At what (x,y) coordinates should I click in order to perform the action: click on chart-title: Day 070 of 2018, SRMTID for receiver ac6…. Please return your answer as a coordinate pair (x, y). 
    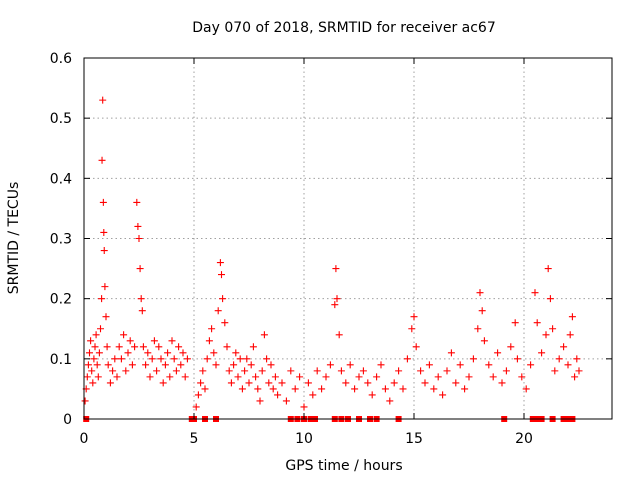
    Looking at the image, I should click on (344, 28).